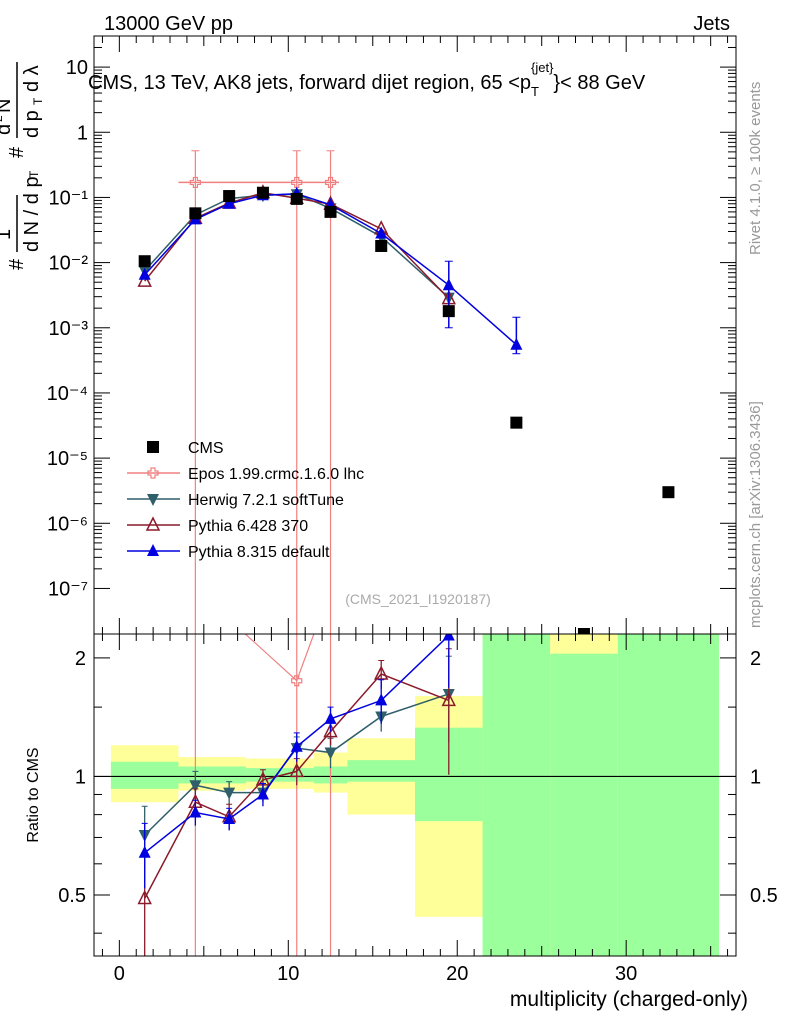  Describe the element at coordinates (7, 106) in the screenshot. I see `svg-text: N` at that location.